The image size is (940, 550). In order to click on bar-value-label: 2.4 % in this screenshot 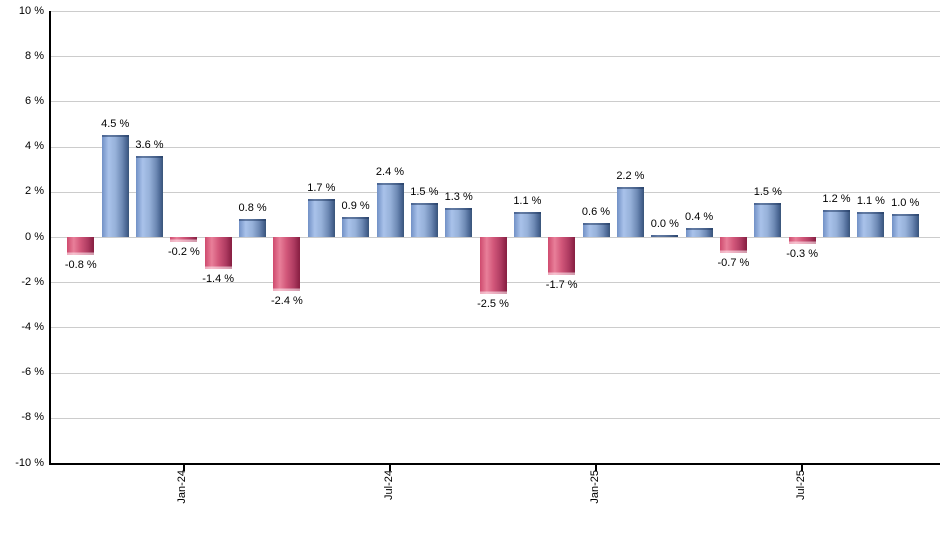, I will do `click(390, 171)`.